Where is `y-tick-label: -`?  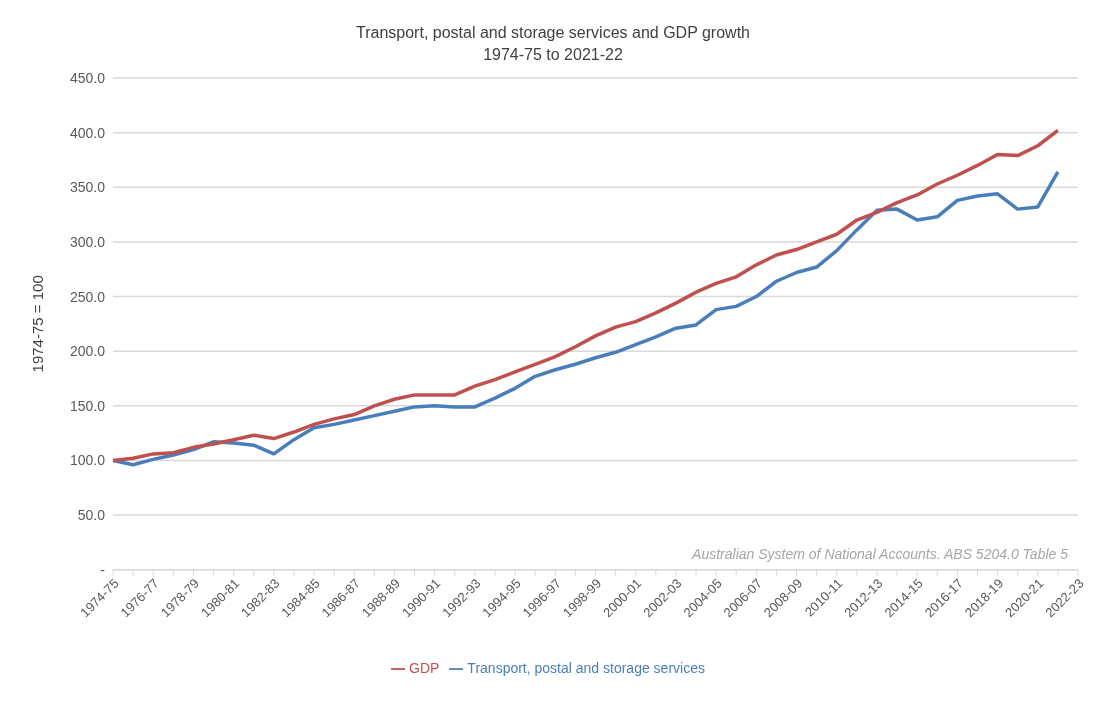
y-tick-label: - is located at coordinates (103, 569).